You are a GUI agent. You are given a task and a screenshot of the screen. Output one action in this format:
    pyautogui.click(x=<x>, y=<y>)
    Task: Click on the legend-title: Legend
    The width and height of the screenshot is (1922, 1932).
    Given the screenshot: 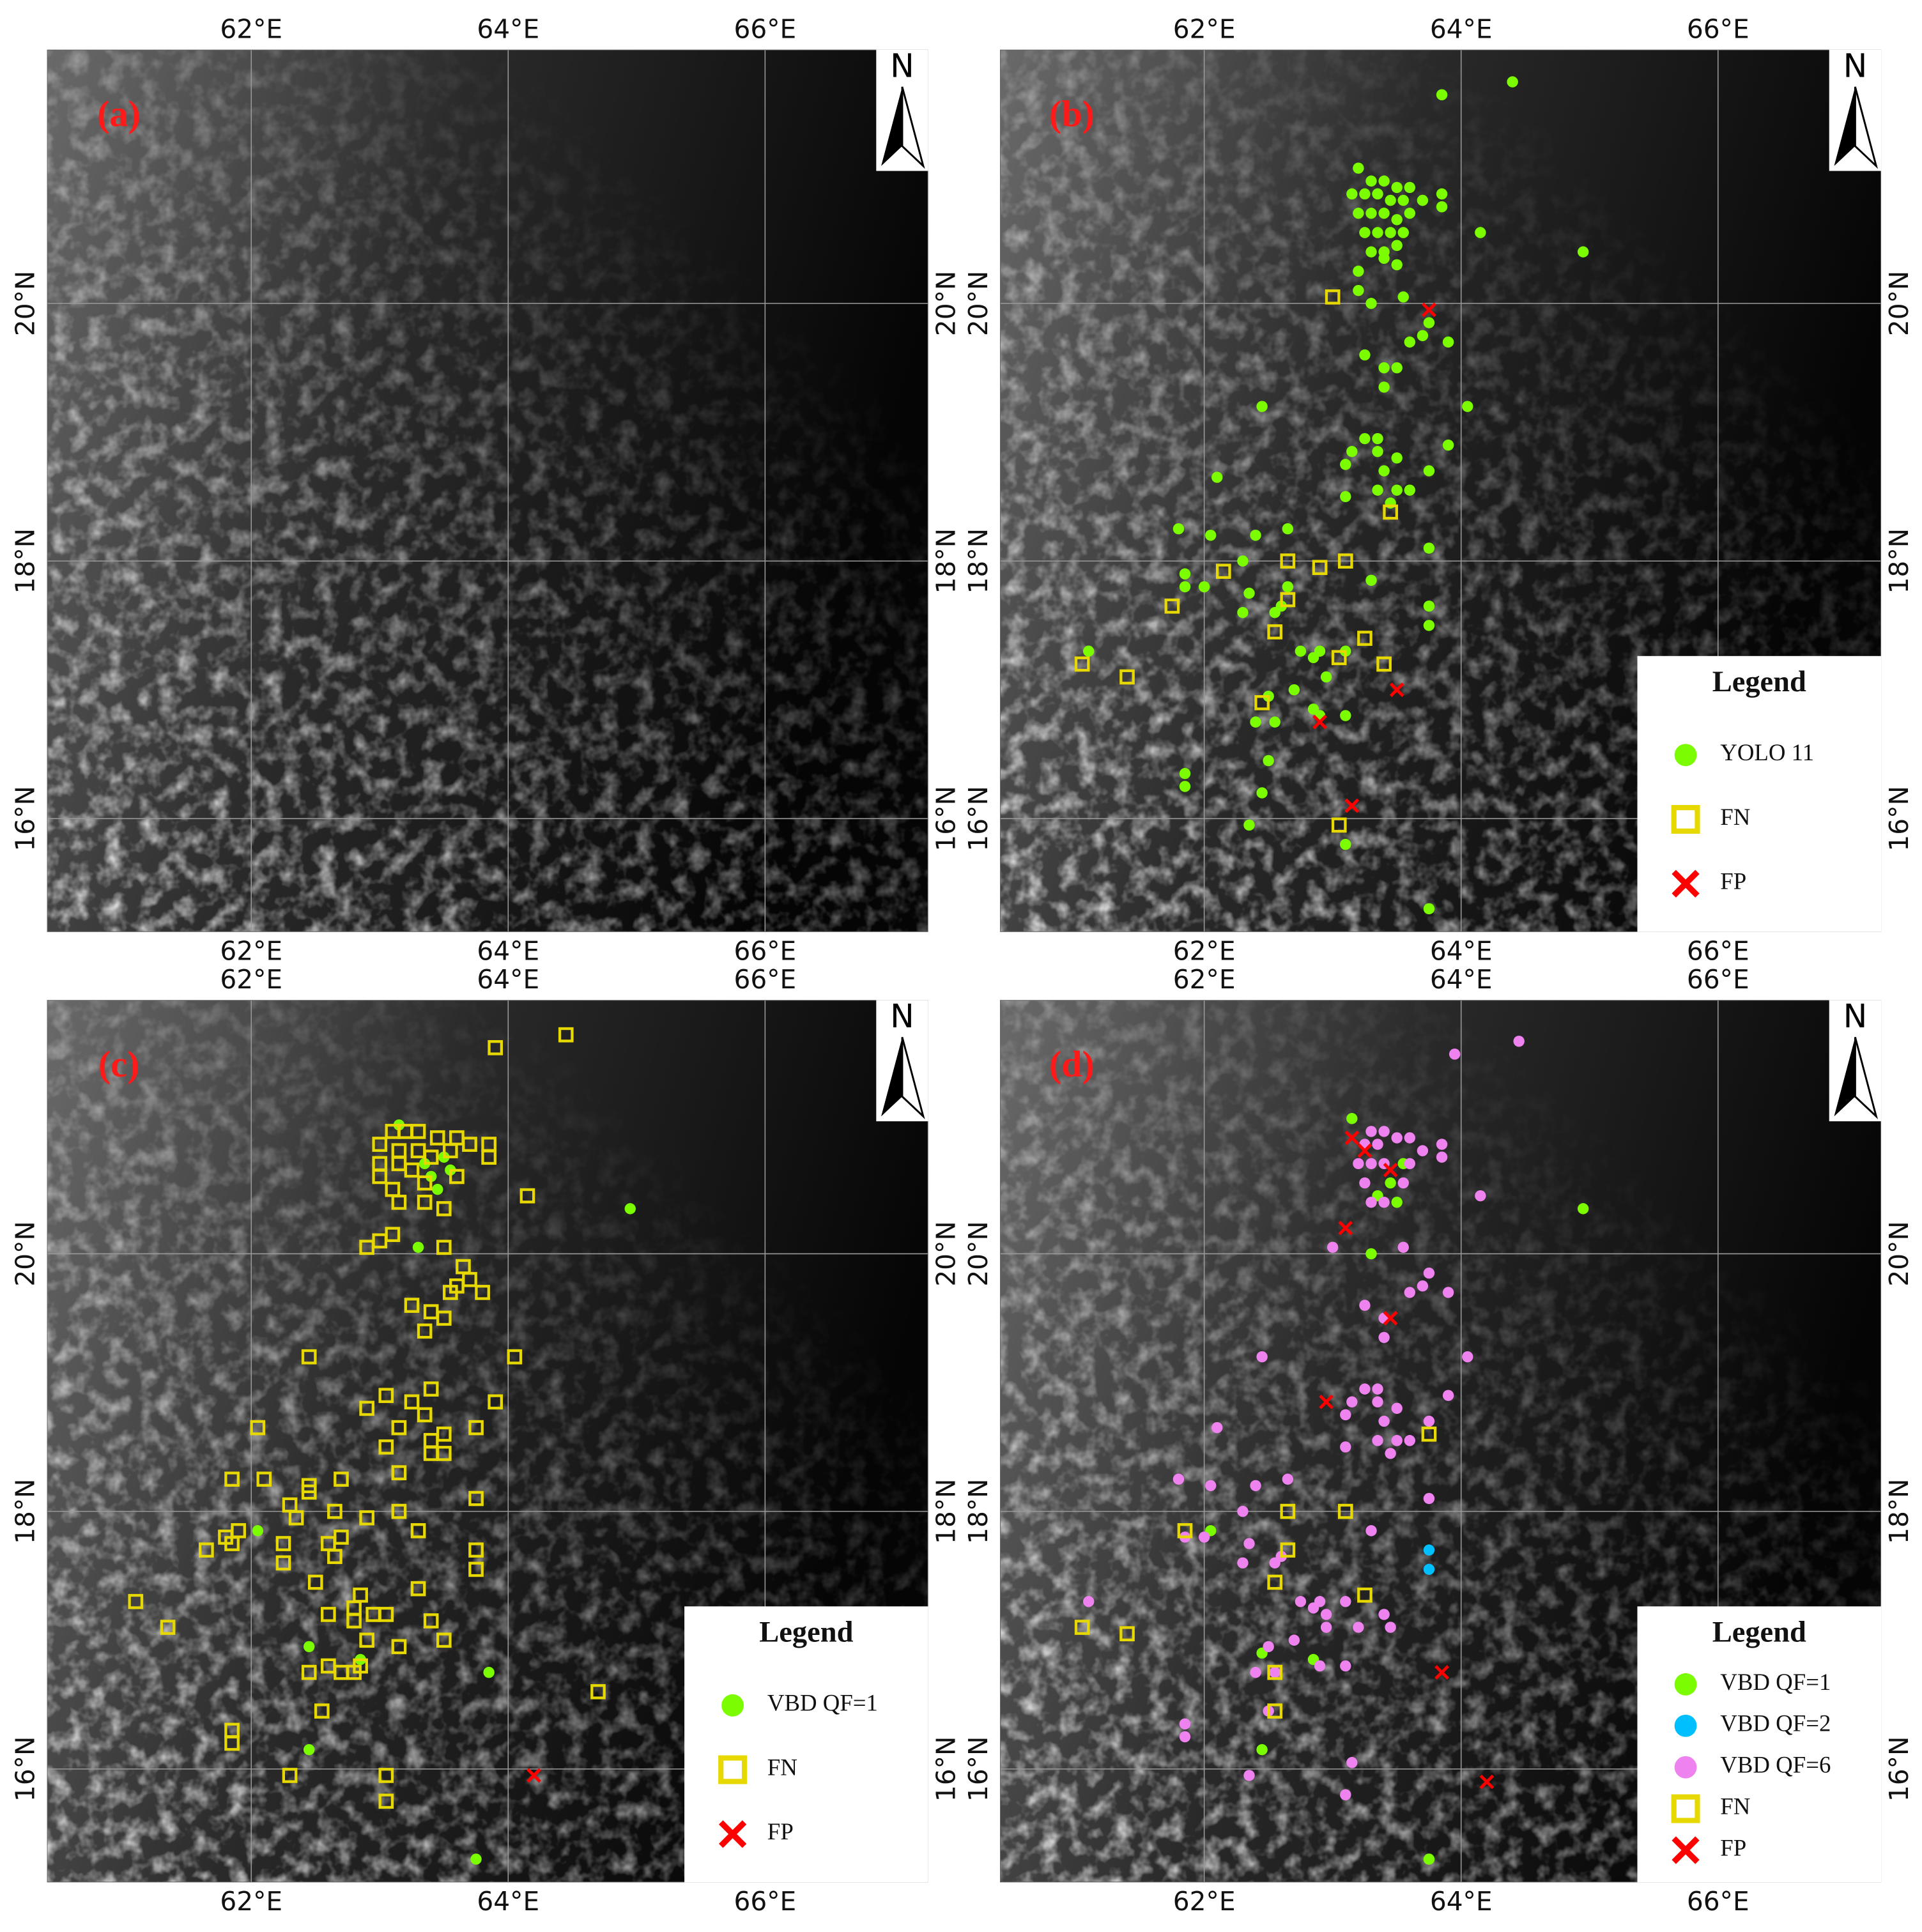 What is the action you would take?
    pyautogui.click(x=806, y=1632)
    